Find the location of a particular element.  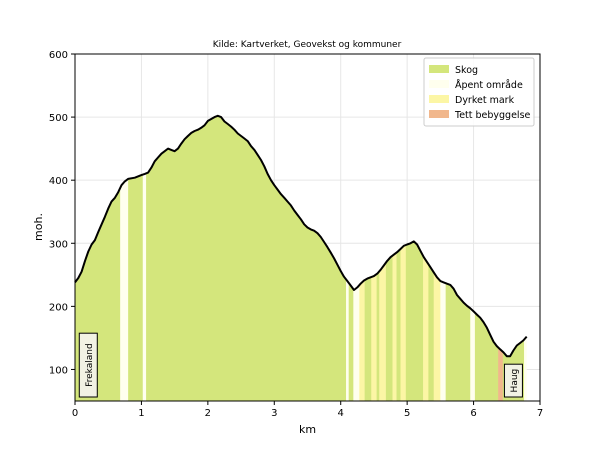

x-tick-label: 3 is located at coordinates (274, 413).